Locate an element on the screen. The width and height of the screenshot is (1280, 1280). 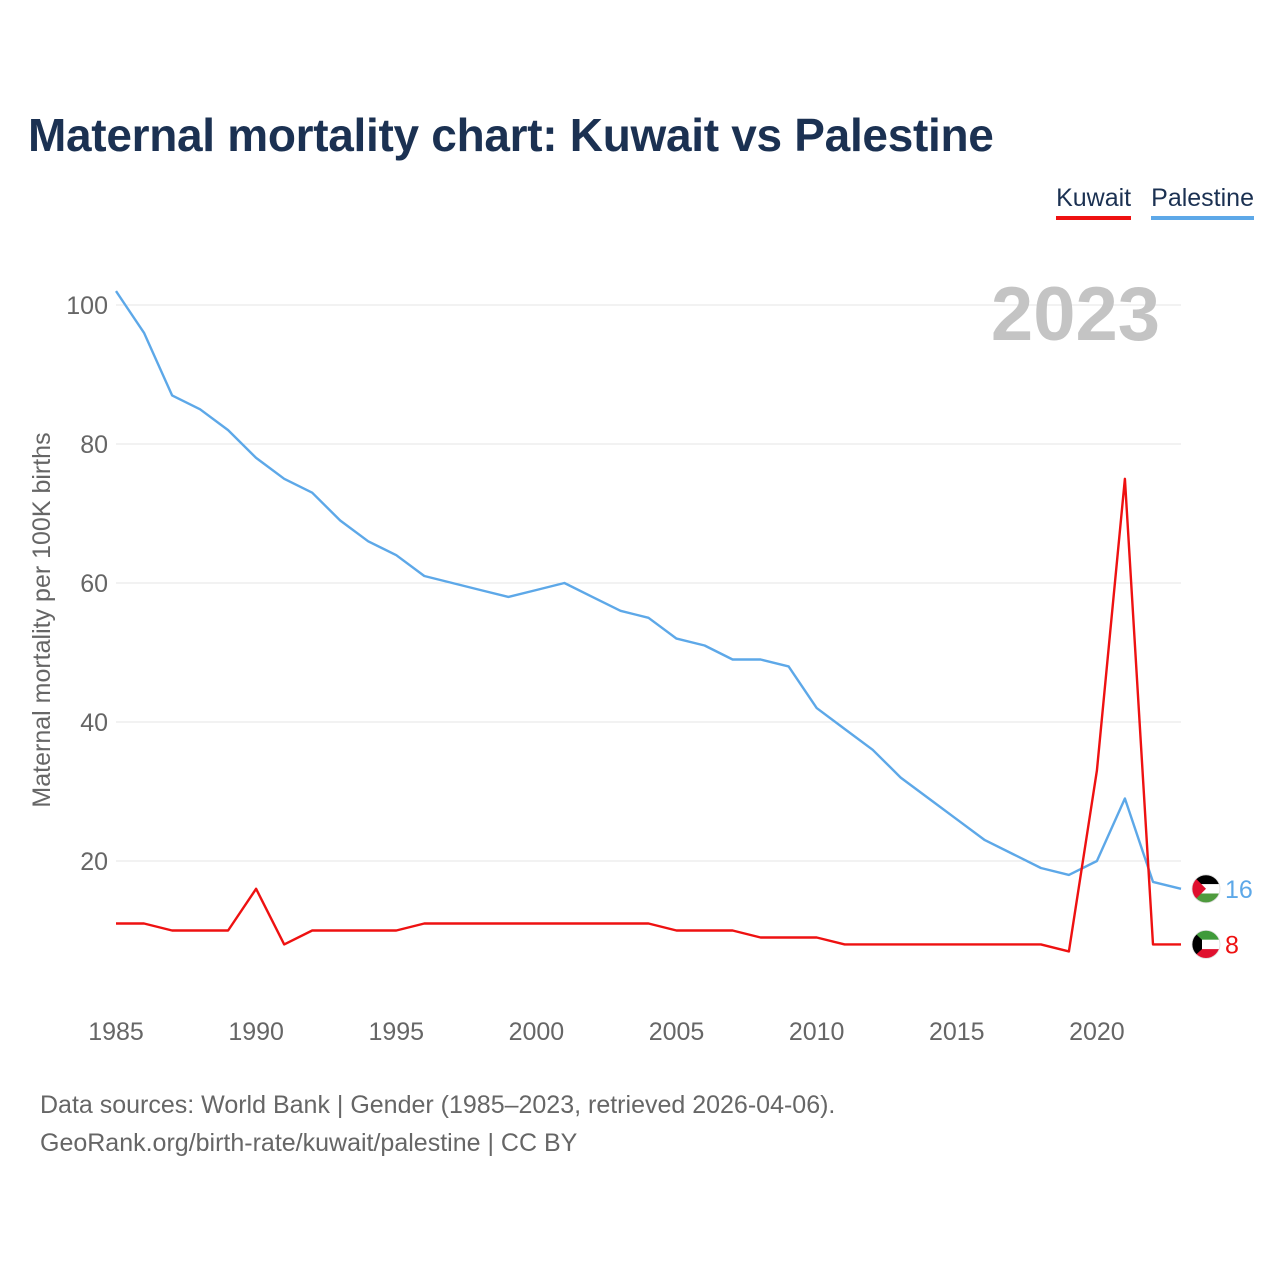
x-tick-label: 2005 is located at coordinates (677, 1032).